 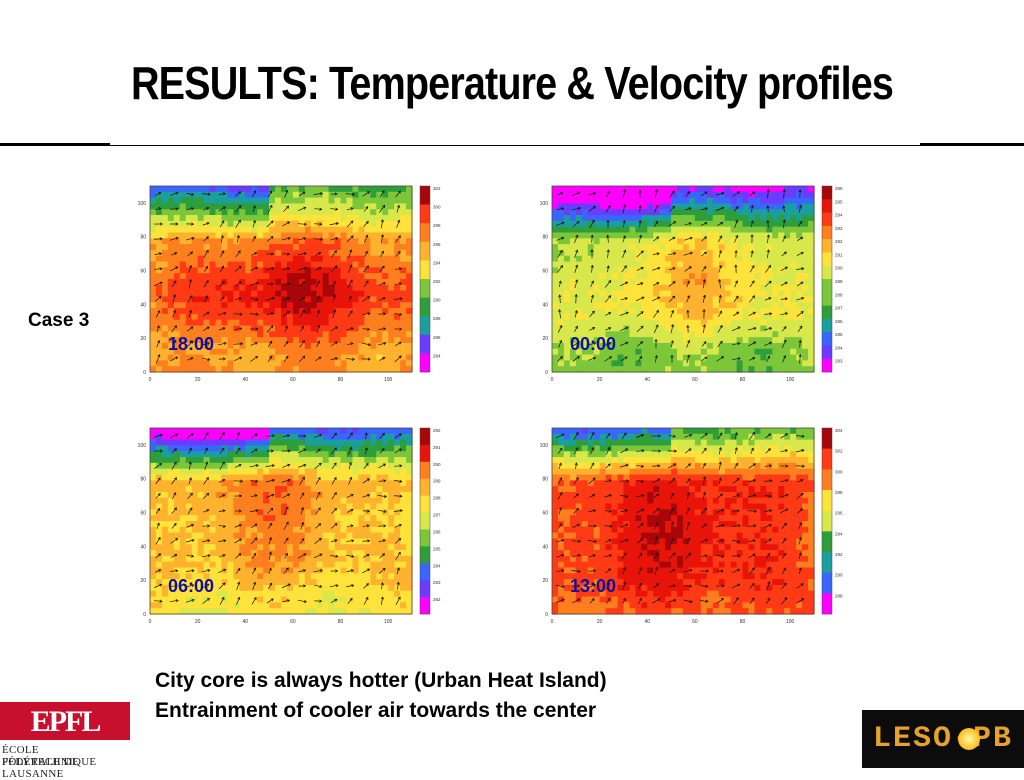 I want to click on page-title: RESULTS: Temperature & Velocity profiles, so click(x=512, y=83).